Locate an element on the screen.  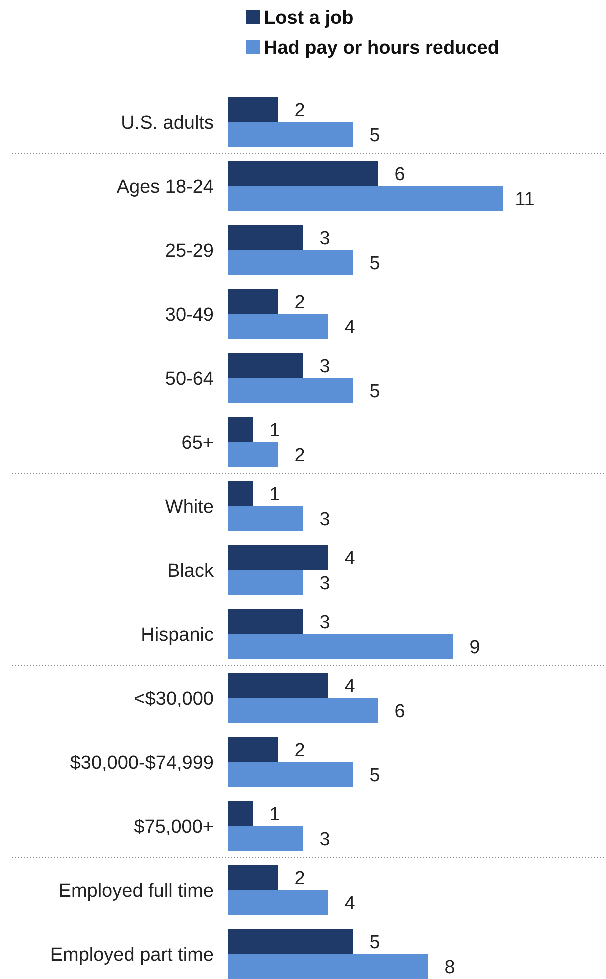
y-tick-label: 65+ is located at coordinates (198, 443).